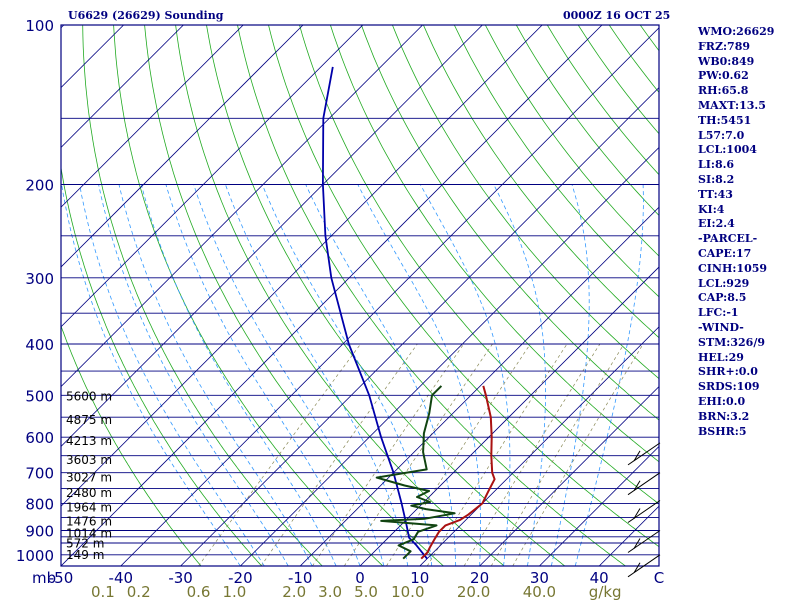 The image size is (800, 600). Describe the element at coordinates (539, 591) in the screenshot. I see `mixing-ratio-label: 40.0` at that location.